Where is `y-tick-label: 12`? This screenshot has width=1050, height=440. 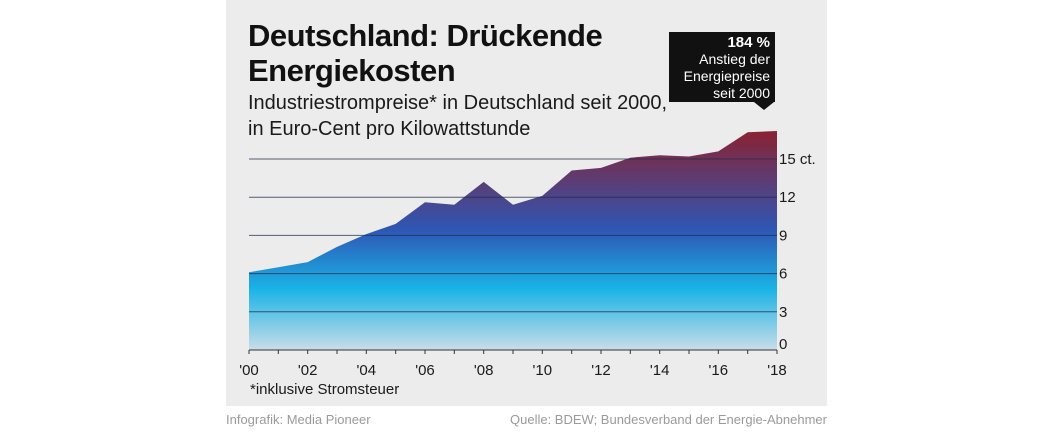
y-tick-label: 12 is located at coordinates (787, 197).